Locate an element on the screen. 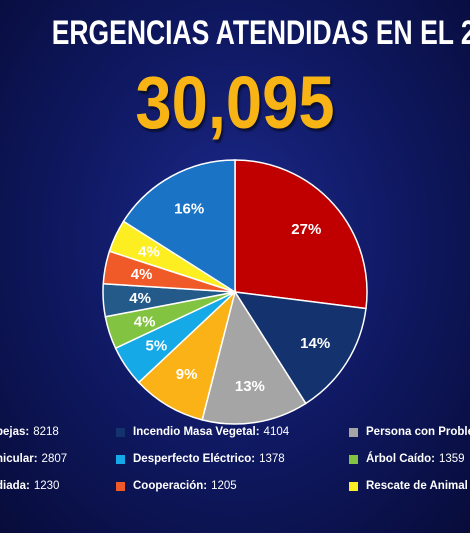 This screenshot has width=470, height=533. pie-slice-label-7: 4% is located at coordinates (142, 274).